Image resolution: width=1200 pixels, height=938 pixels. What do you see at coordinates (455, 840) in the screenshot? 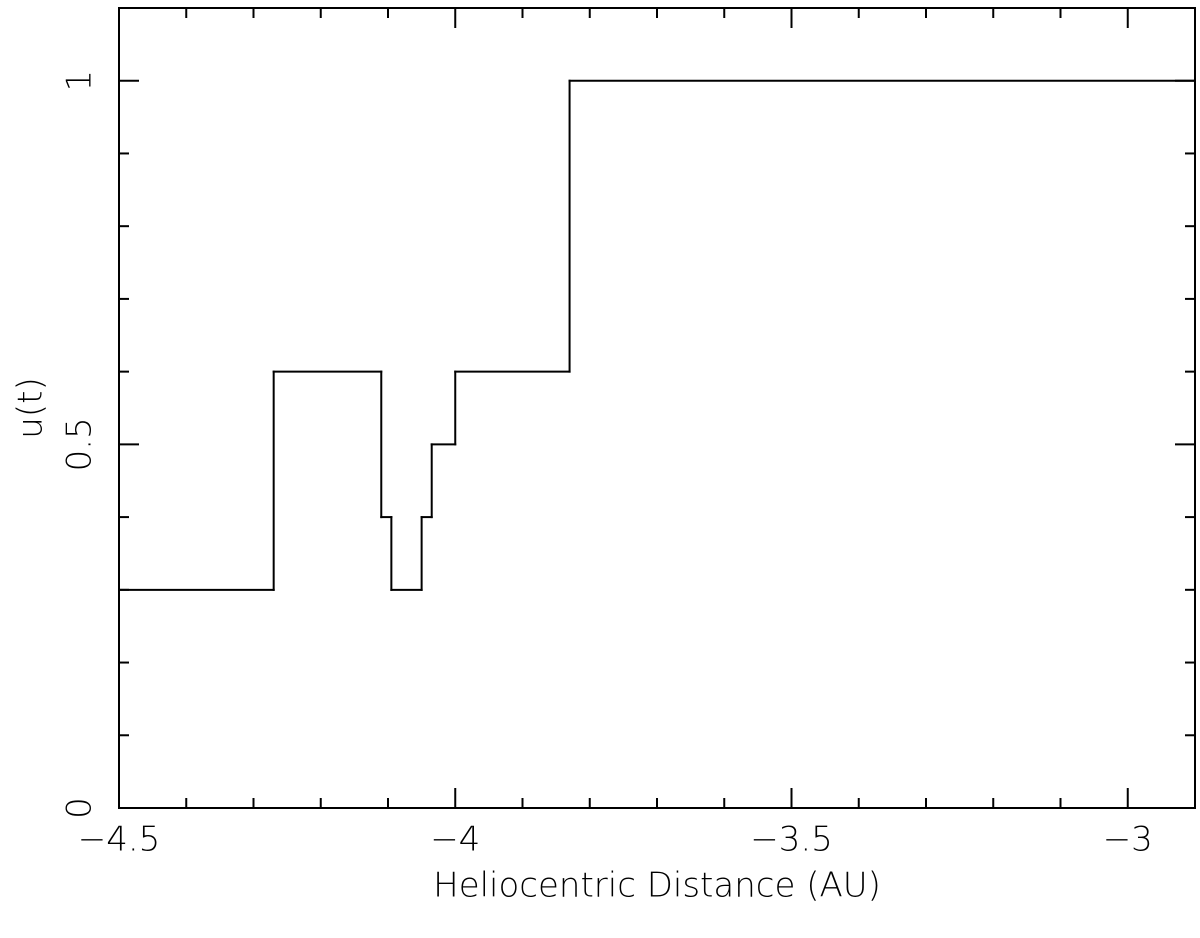
I see `x-tick-label: −4` at bounding box center [455, 840].